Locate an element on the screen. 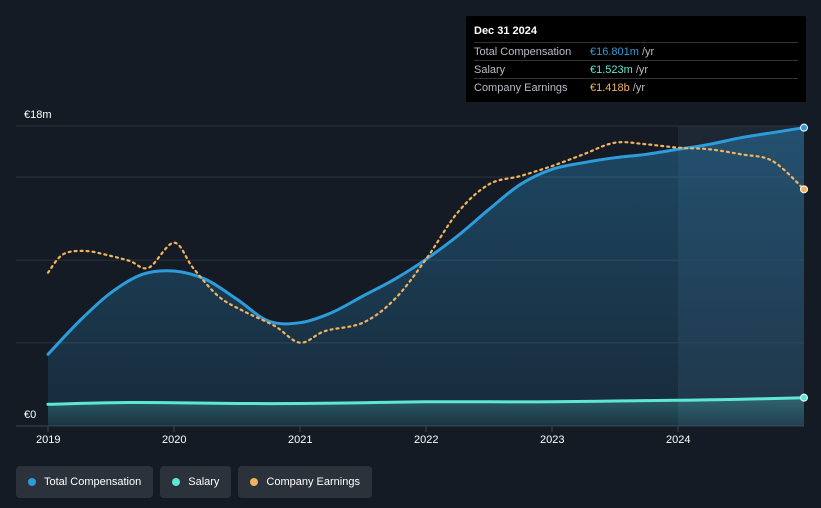 The height and width of the screenshot is (508, 821). y-tick-label: €18m is located at coordinates (38, 115).